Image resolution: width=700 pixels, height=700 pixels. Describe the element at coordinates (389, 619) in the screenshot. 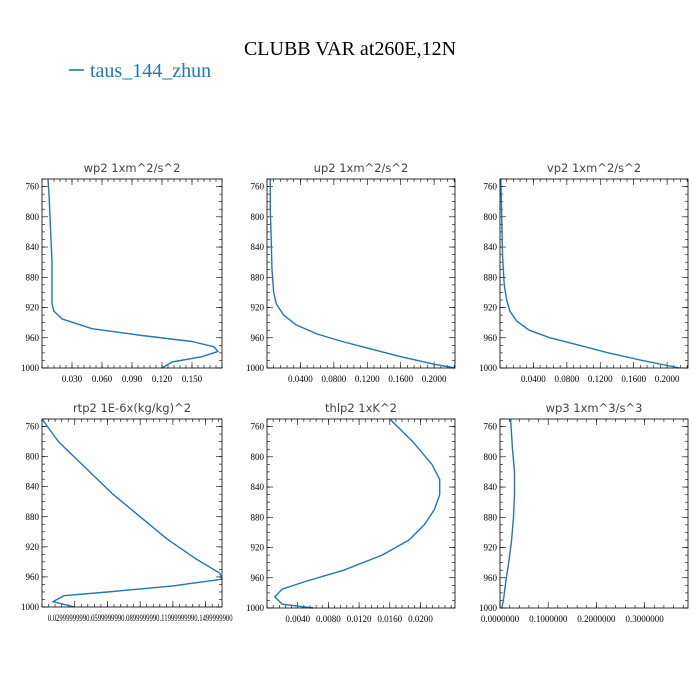

I see `x-tick-label: 0.0160` at that location.